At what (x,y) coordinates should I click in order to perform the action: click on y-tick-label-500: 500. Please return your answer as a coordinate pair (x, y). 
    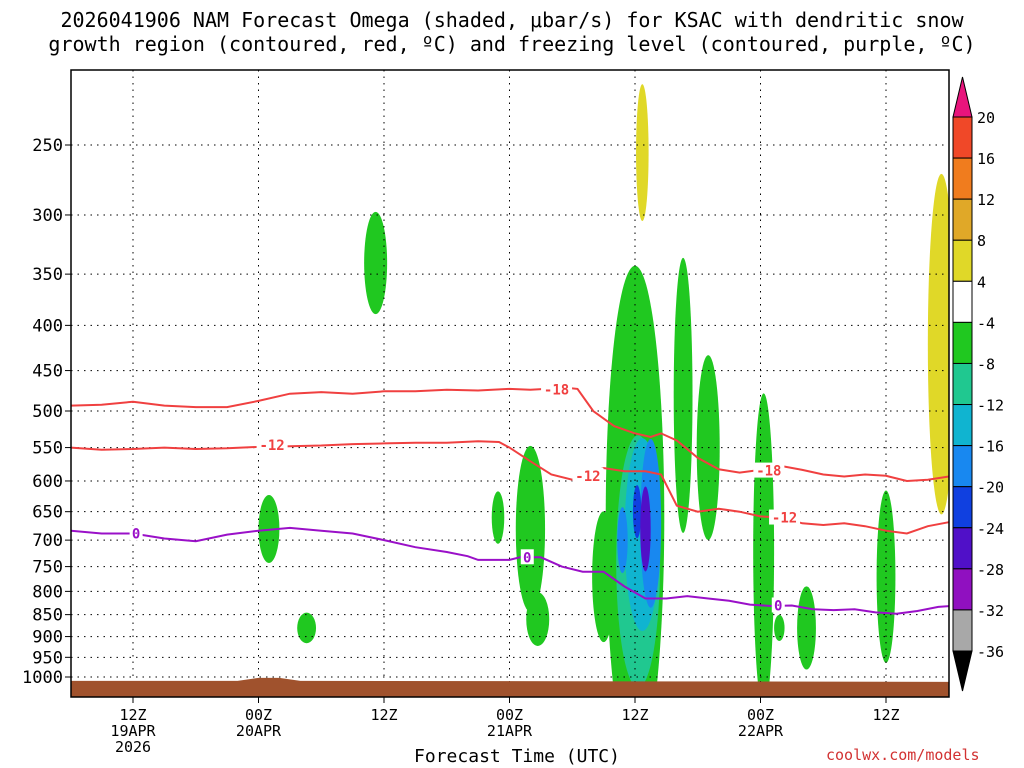
    Looking at the image, I should click on (47, 412).